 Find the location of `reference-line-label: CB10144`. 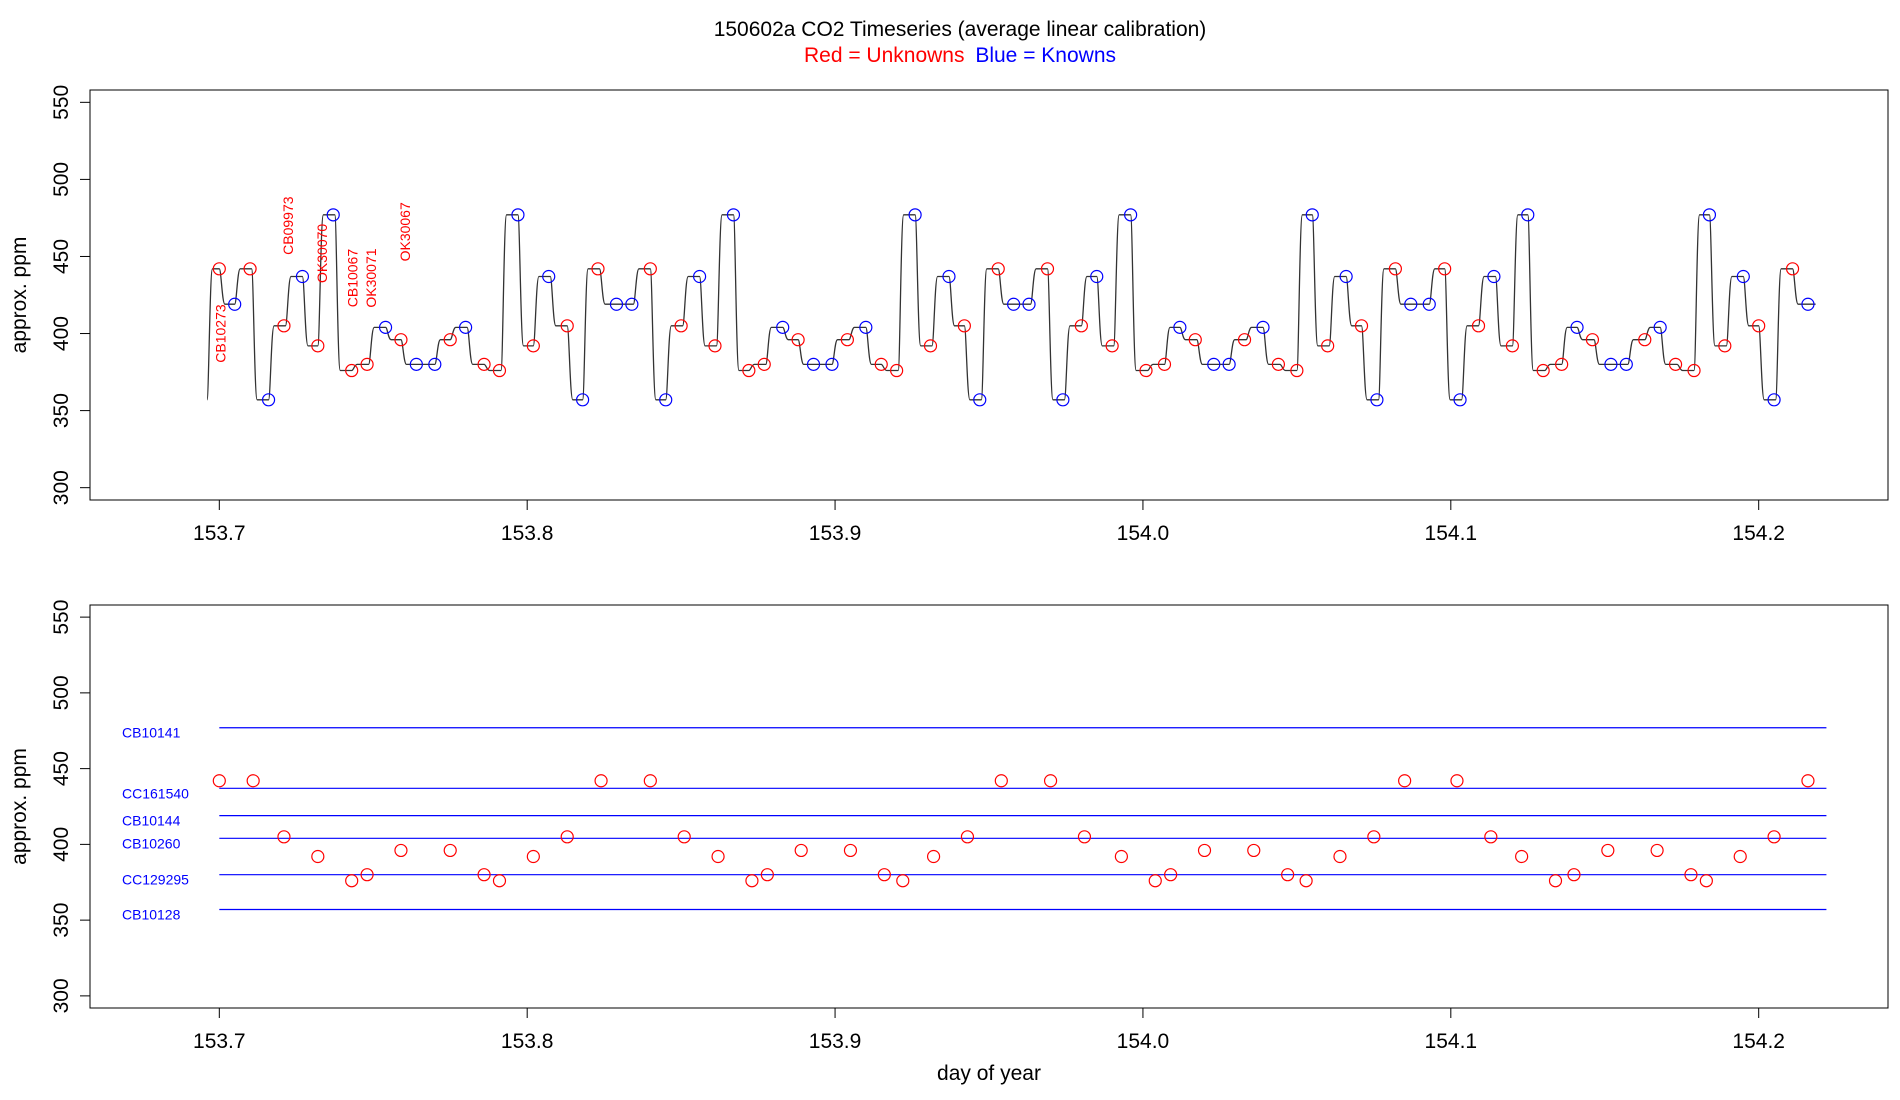

reference-line-label: CB10144 is located at coordinates (151, 821).